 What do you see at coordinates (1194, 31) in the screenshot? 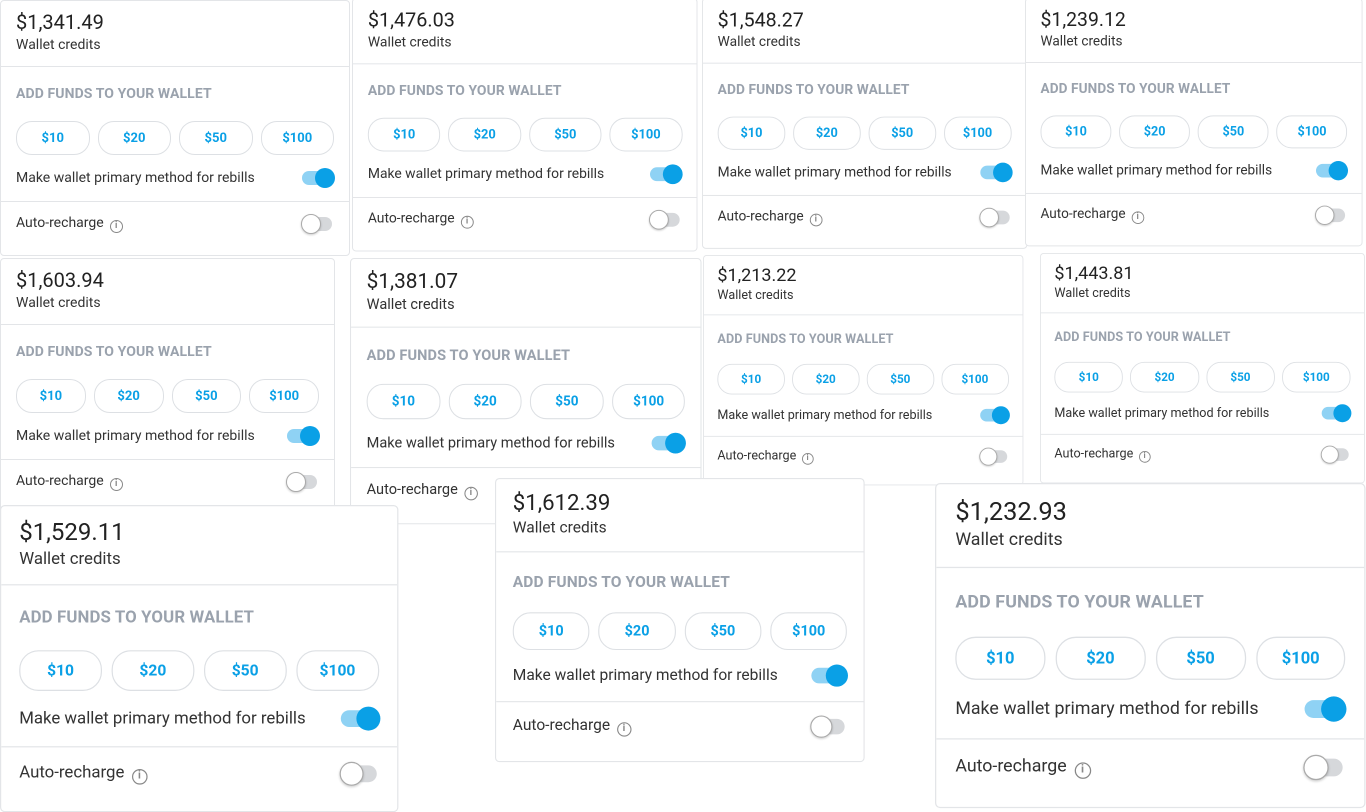
I see `card-header: $1,239.12 Wallet credits` at bounding box center [1194, 31].